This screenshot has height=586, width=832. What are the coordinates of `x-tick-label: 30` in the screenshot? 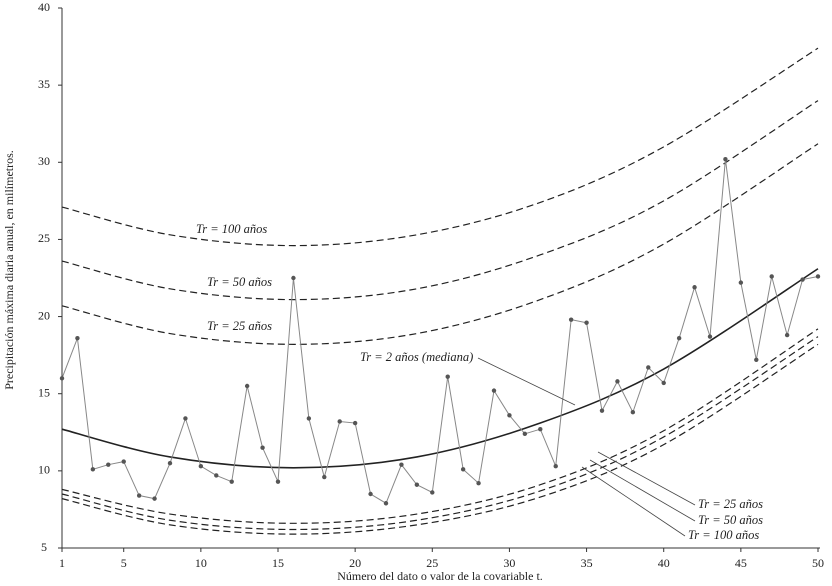 It's located at (509, 563).